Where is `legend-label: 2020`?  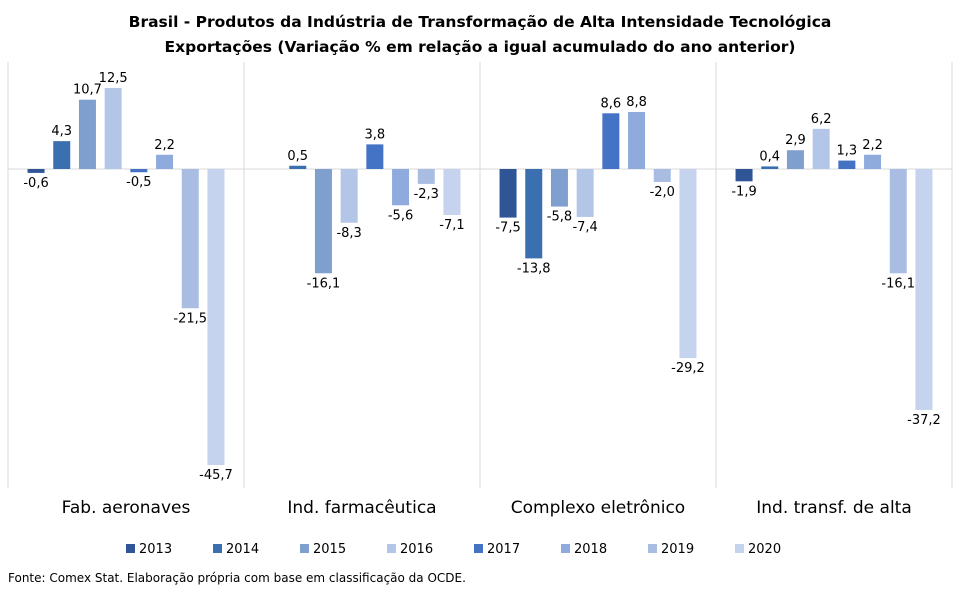 legend-label: 2020 is located at coordinates (764, 549).